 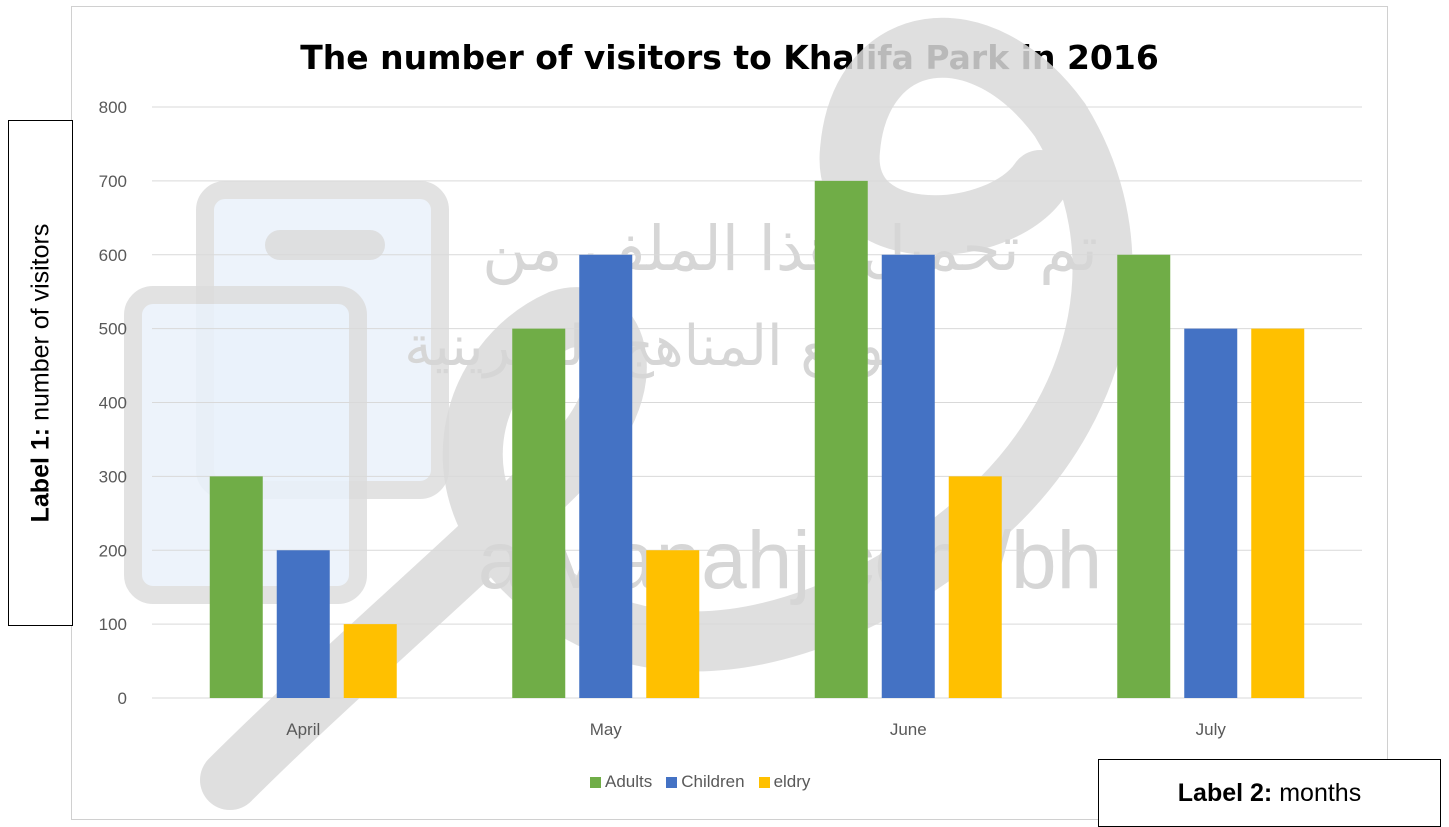 What do you see at coordinates (40, 475) in the screenshot?
I see `y-axis-label-bold: Label 1:` at bounding box center [40, 475].